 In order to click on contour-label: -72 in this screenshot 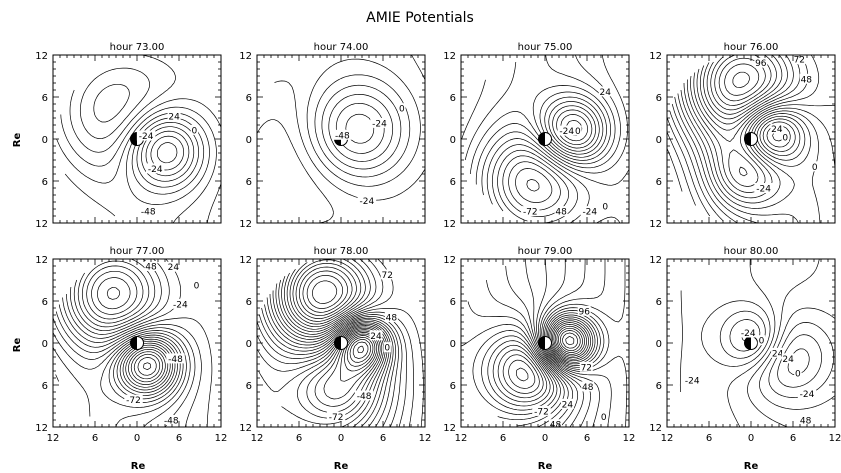, I will do `click(336, 418)`.